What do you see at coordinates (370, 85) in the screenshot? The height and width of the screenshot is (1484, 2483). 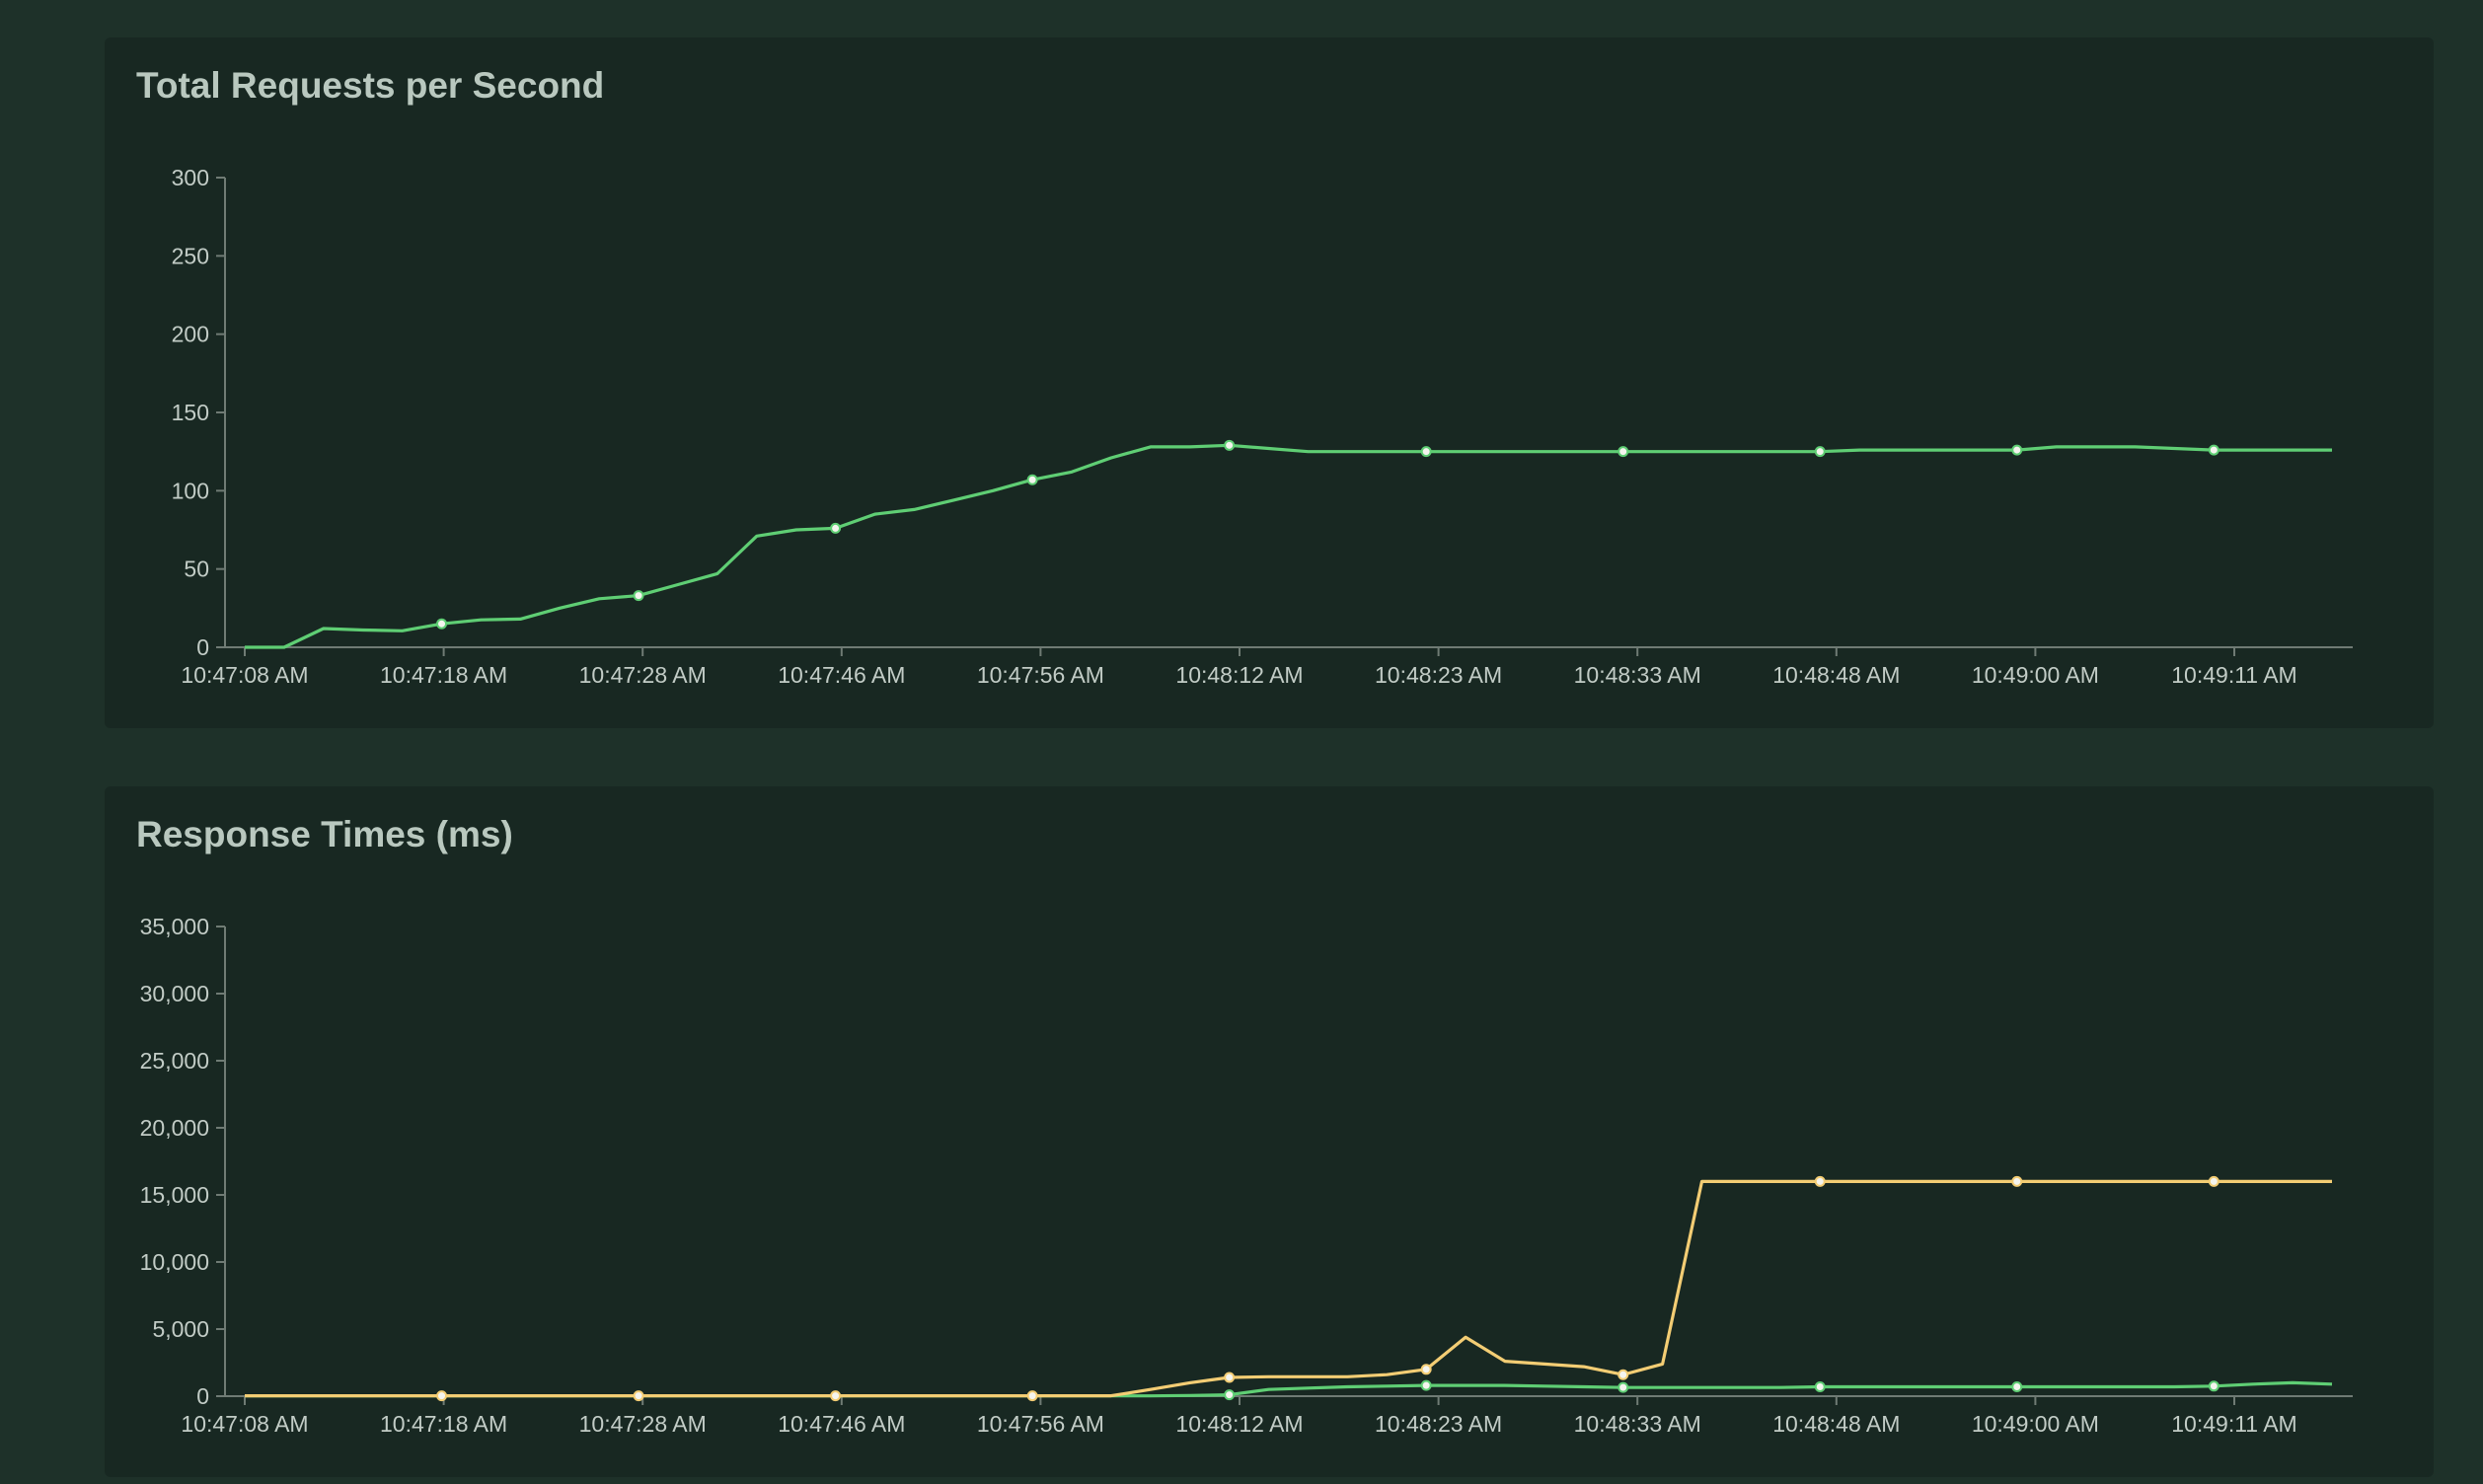 I see `requests-per-second-title: Total Requests per Second` at bounding box center [370, 85].